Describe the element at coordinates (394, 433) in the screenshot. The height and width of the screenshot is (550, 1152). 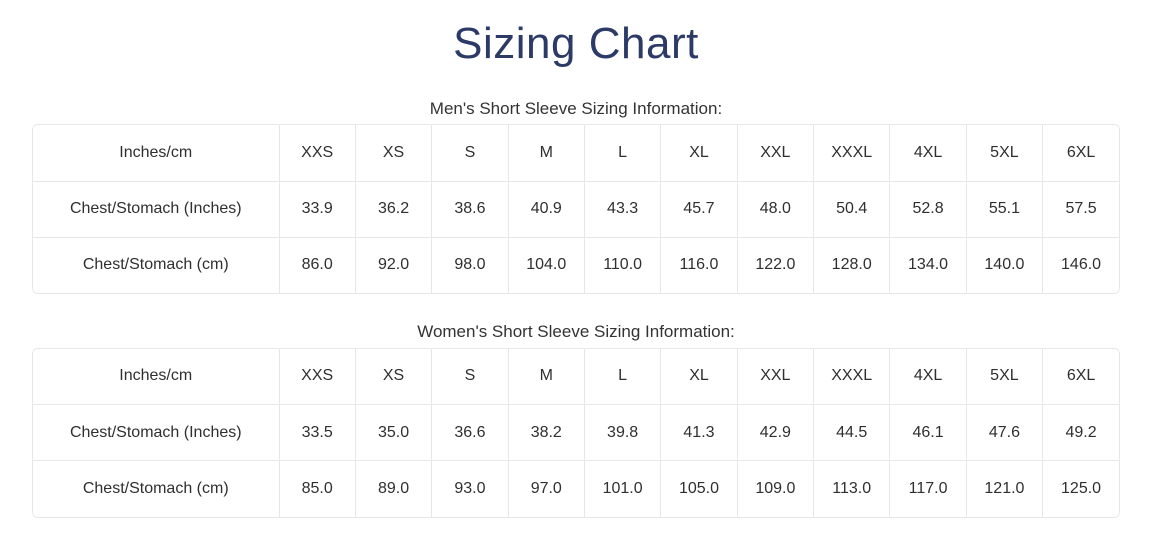
I see `measurement-value-cell: 35.0` at that location.